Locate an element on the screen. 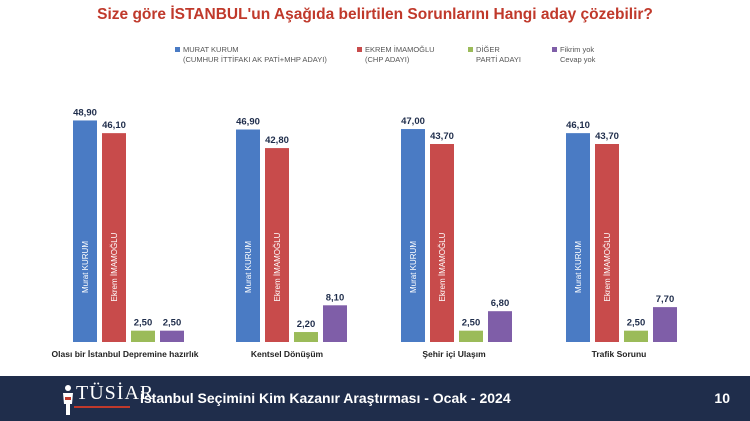 Image resolution: width=750 pixels, height=421 pixels. legend-item-diger: DİĞER PARTİ ADAYI is located at coordinates (495, 55).